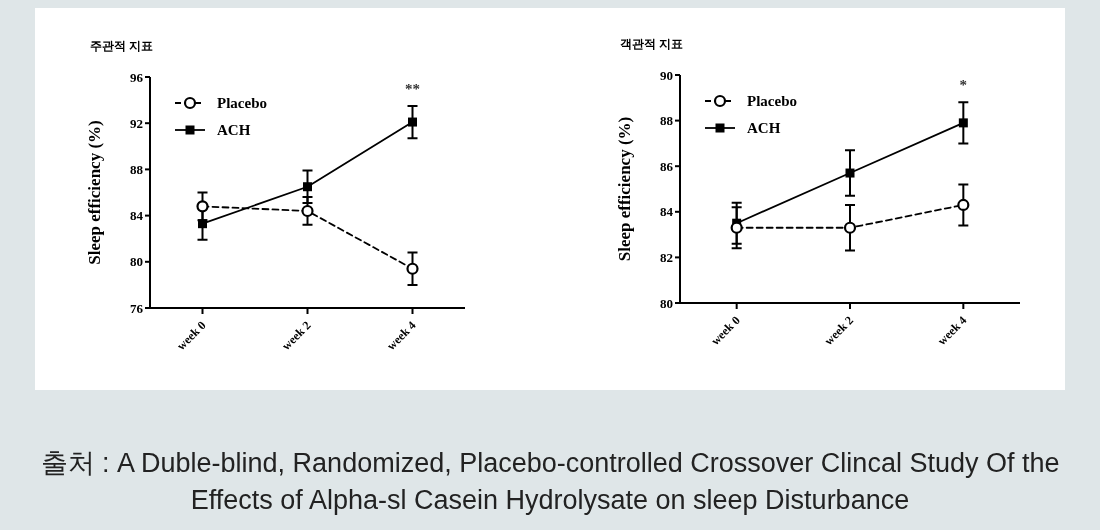 The height and width of the screenshot is (530, 1100). I want to click on y-tick-label: 82, so click(666, 257).